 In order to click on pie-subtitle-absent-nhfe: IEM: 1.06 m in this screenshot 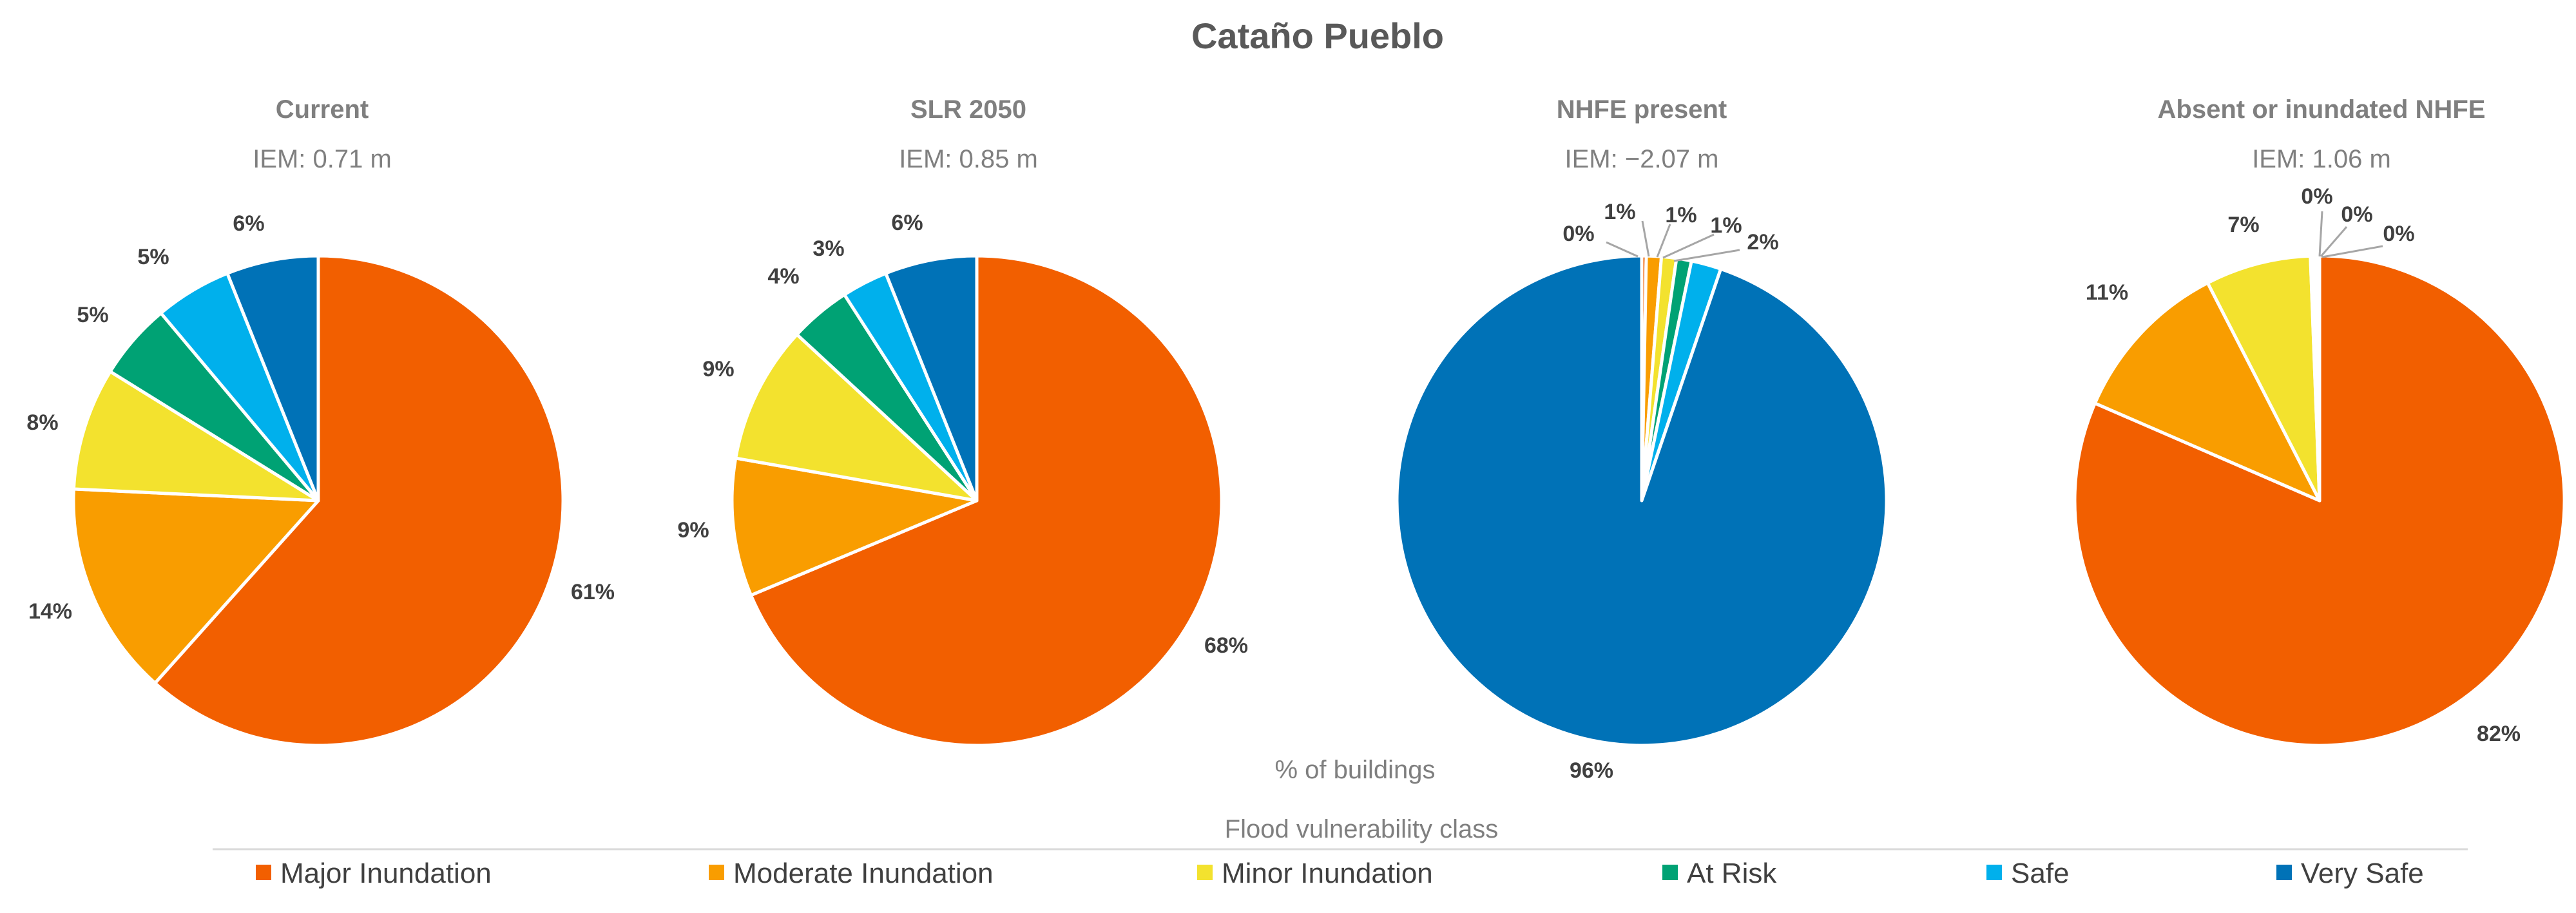, I will do `click(2321, 159)`.